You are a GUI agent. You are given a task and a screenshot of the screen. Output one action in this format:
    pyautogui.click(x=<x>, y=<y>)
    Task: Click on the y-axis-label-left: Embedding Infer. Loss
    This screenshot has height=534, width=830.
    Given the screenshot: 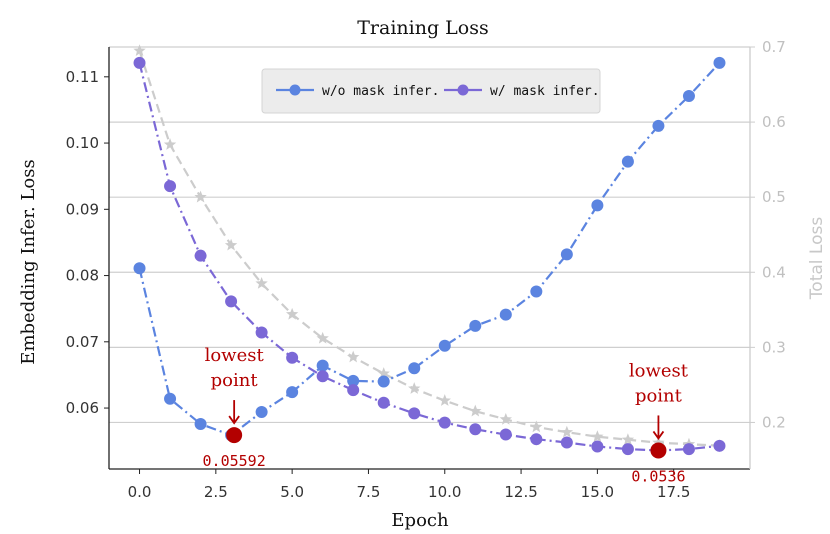 What is the action you would take?
    pyautogui.click(x=28, y=261)
    